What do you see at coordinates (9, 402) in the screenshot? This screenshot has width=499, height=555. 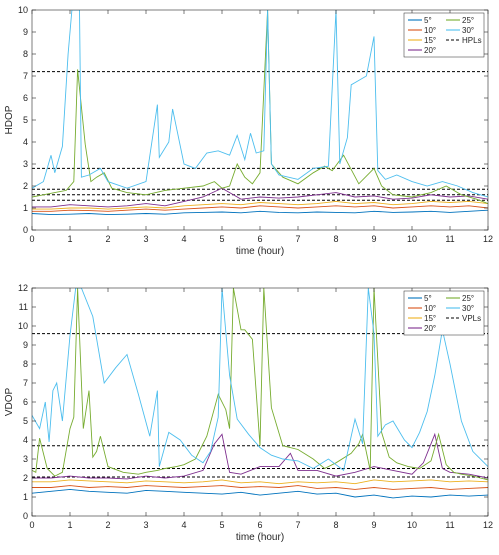 I see `y-axis-label: VDOP` at bounding box center [9, 402].